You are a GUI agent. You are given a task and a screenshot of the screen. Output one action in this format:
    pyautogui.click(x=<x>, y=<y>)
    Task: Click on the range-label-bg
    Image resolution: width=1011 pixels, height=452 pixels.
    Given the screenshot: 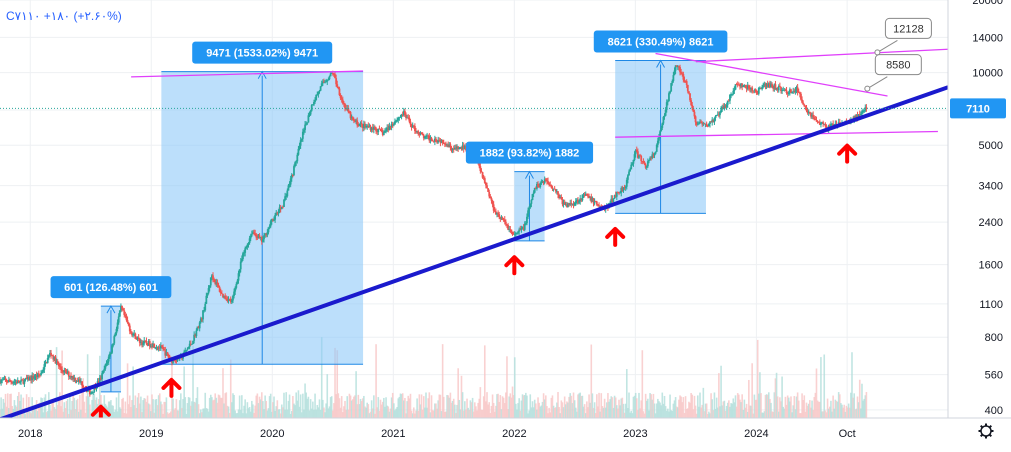 What is the action you would take?
    pyautogui.click(x=529, y=152)
    